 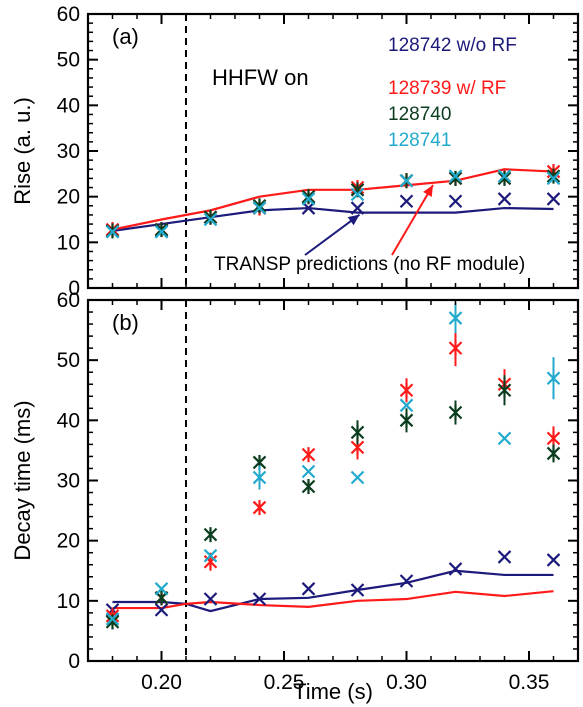 What do you see at coordinates (419, 114) in the screenshot?
I see `legend-entry-128740: 128740` at bounding box center [419, 114].